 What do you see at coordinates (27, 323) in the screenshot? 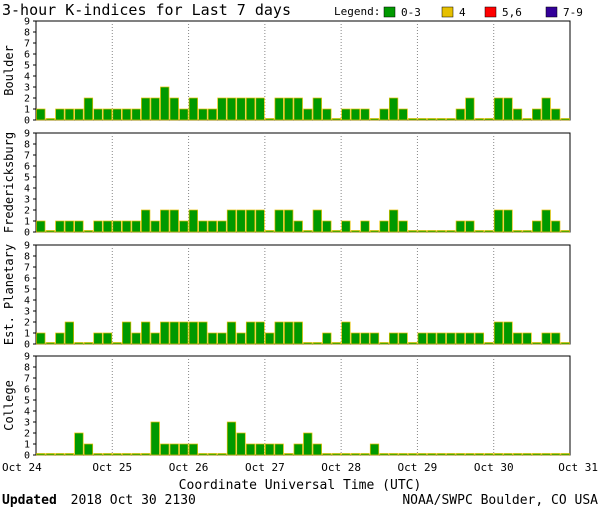
I see `y-tick-label: 2` at bounding box center [27, 323].